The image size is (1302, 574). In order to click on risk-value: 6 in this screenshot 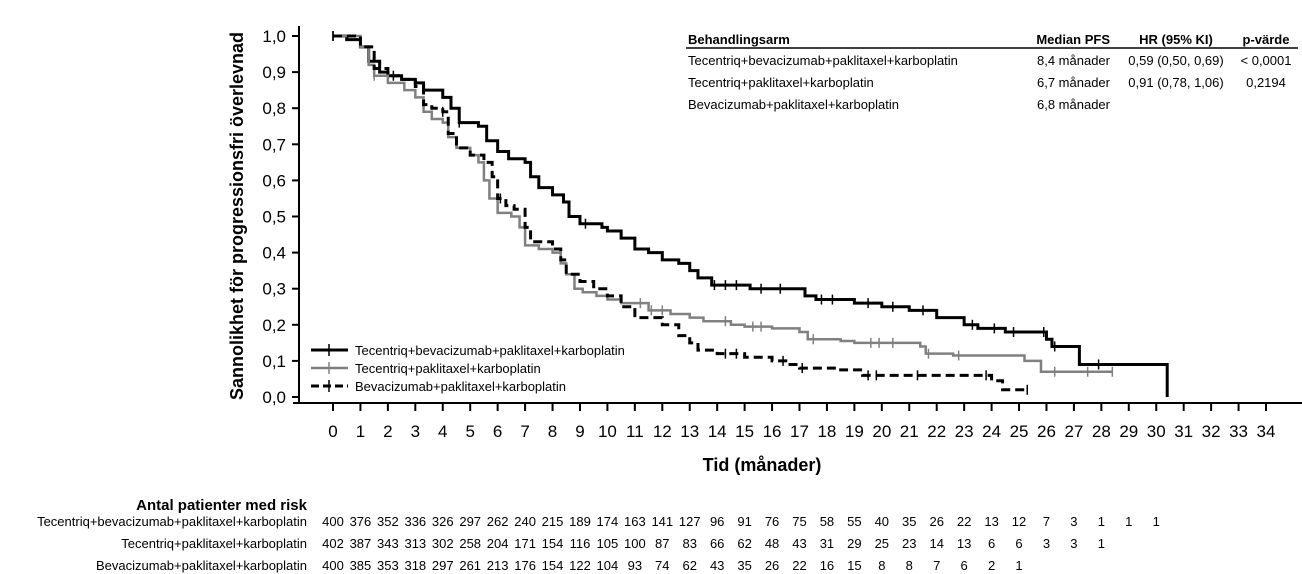, I will do `click(964, 565)`.